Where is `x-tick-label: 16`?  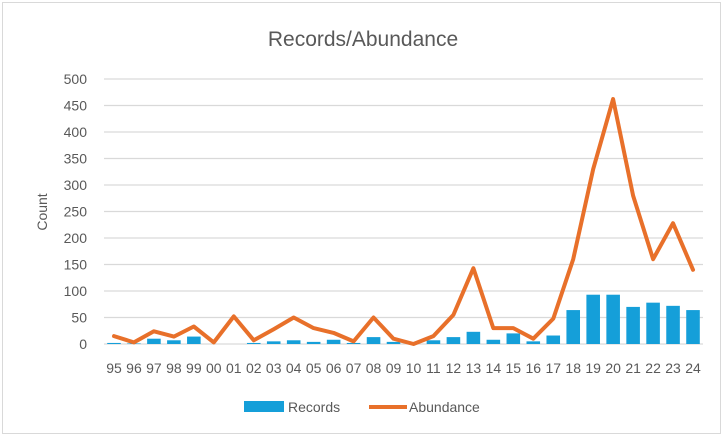 x-tick-label: 16 is located at coordinates (533, 368).